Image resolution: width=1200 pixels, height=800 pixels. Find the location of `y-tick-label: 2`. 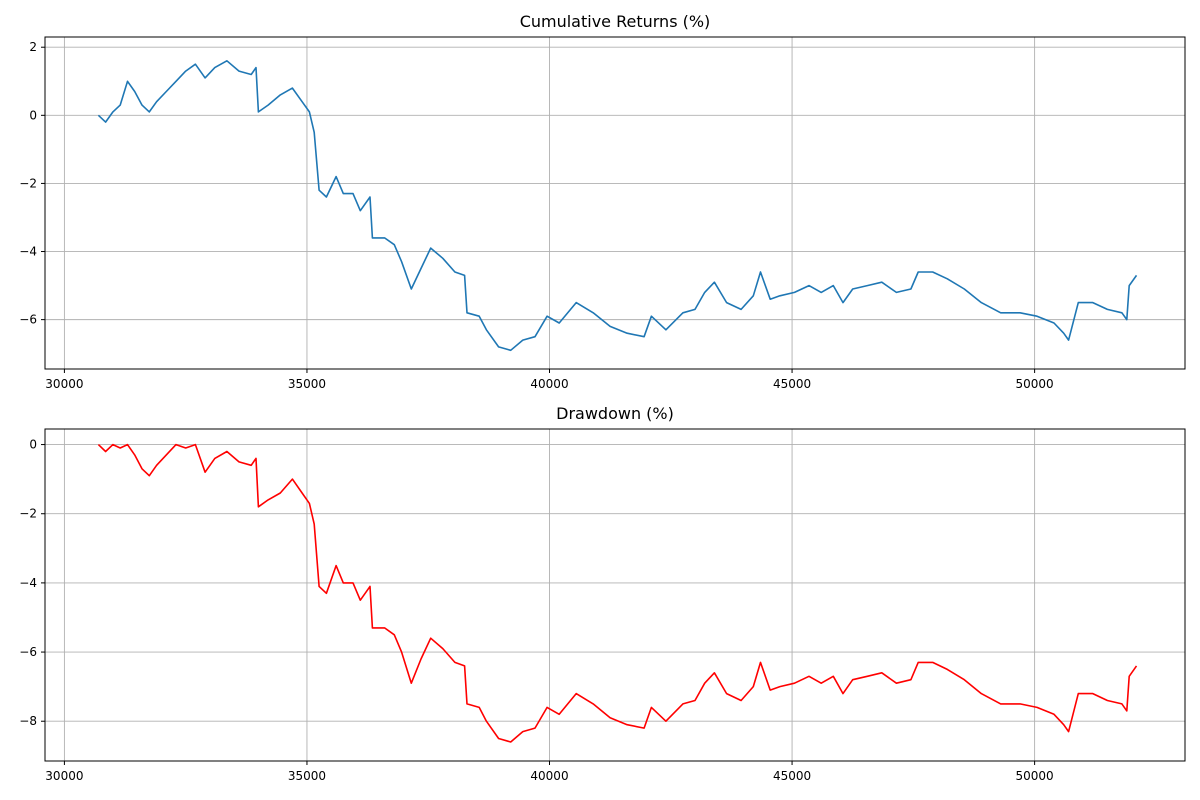

y-tick-label: 2 is located at coordinates (33, 47).